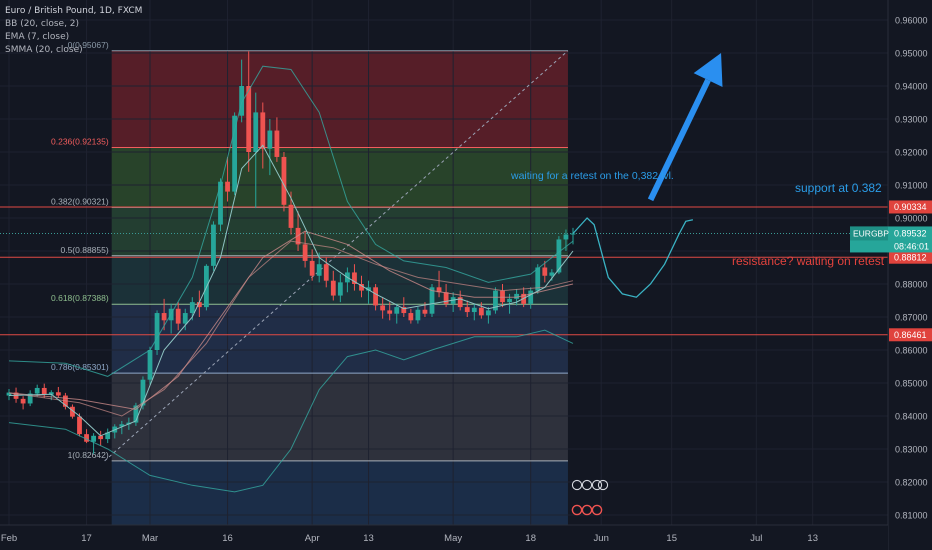  Describe the element at coordinates (339, 417) in the screenshot. I see `fib-zone` at that location.